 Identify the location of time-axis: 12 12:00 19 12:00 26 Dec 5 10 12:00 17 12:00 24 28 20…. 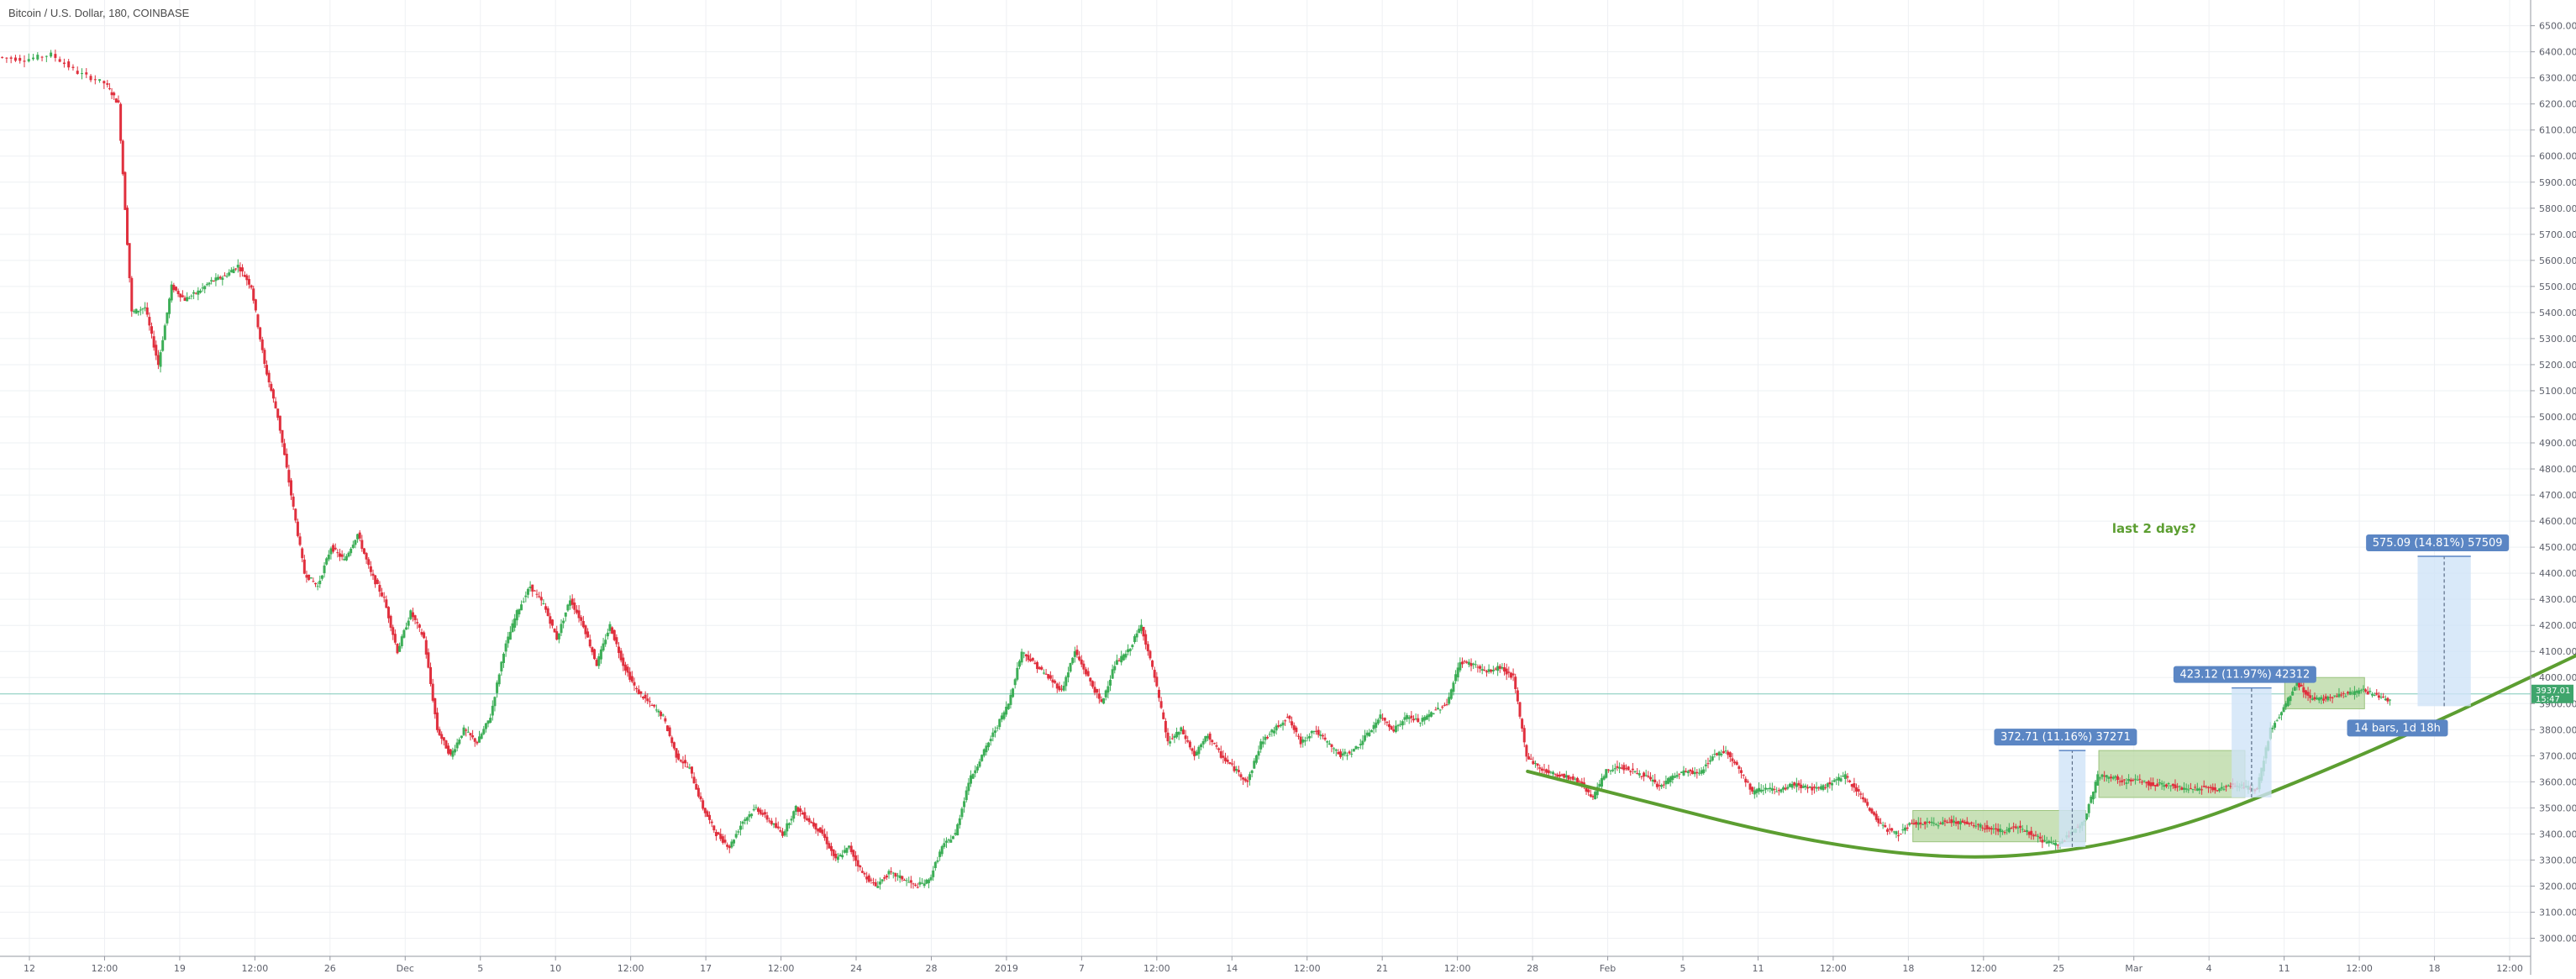
(1265, 964).